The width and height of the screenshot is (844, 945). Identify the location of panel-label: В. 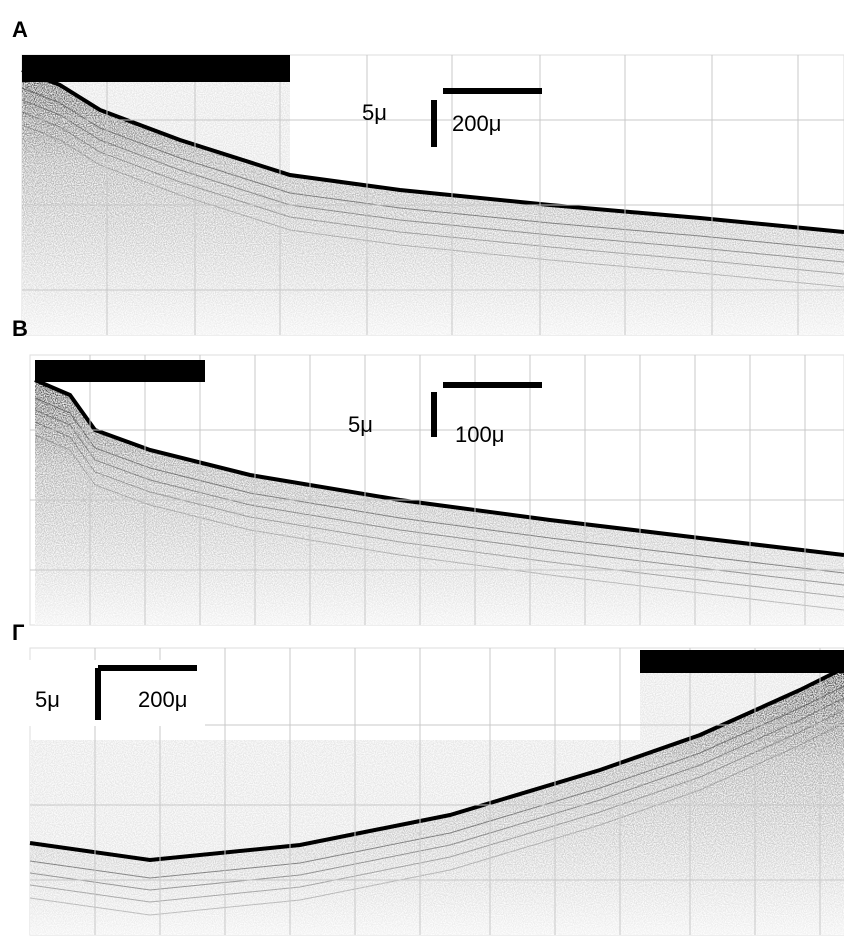
(20, 328).